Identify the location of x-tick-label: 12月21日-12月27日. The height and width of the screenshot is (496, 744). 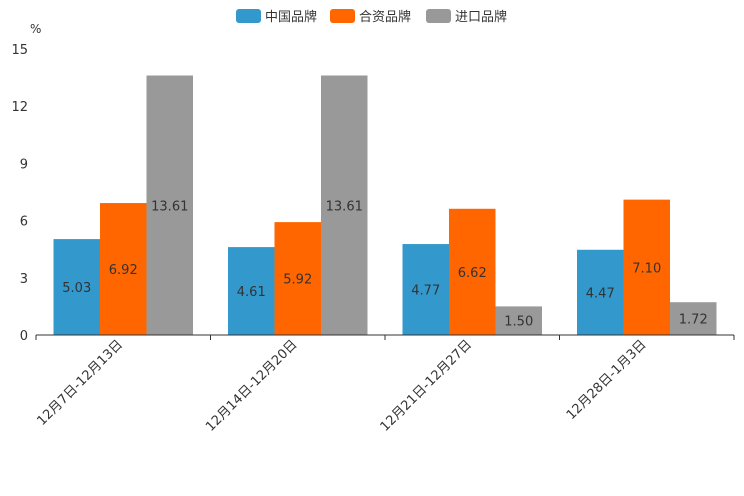
(426, 385).